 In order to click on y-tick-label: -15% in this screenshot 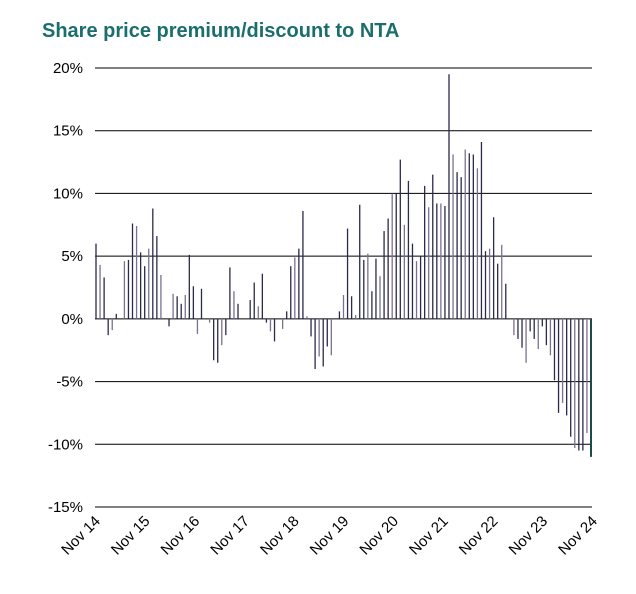, I will do `click(65, 507)`.